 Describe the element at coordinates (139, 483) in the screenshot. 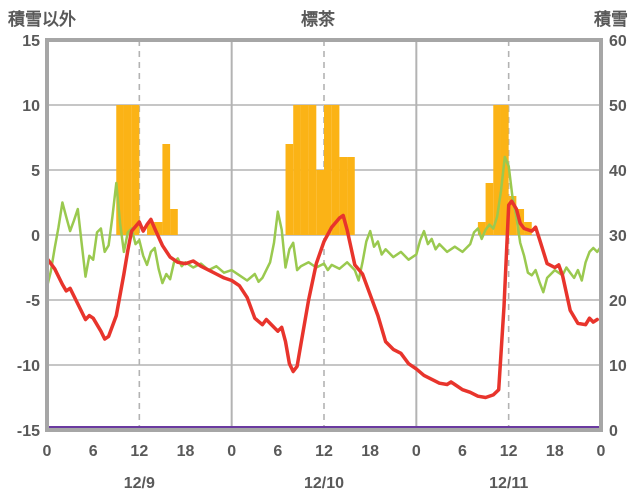

I see `x-date-label: 12/9` at that location.